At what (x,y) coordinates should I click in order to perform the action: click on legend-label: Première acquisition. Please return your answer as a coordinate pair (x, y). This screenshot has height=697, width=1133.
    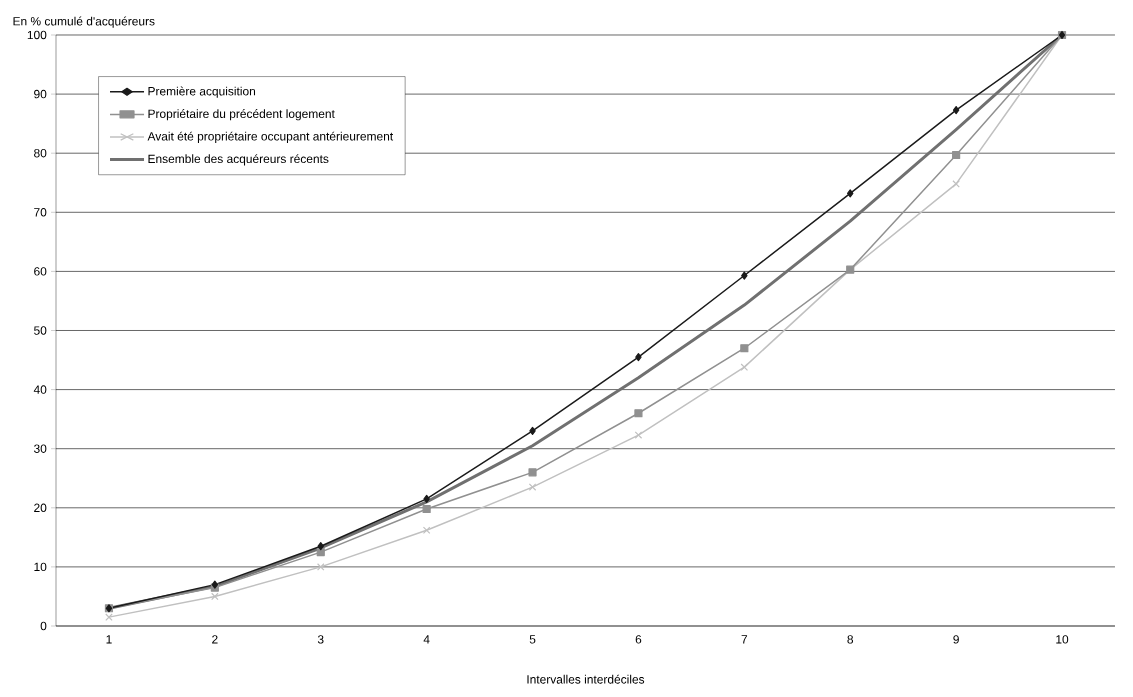
    Looking at the image, I should click on (202, 92).